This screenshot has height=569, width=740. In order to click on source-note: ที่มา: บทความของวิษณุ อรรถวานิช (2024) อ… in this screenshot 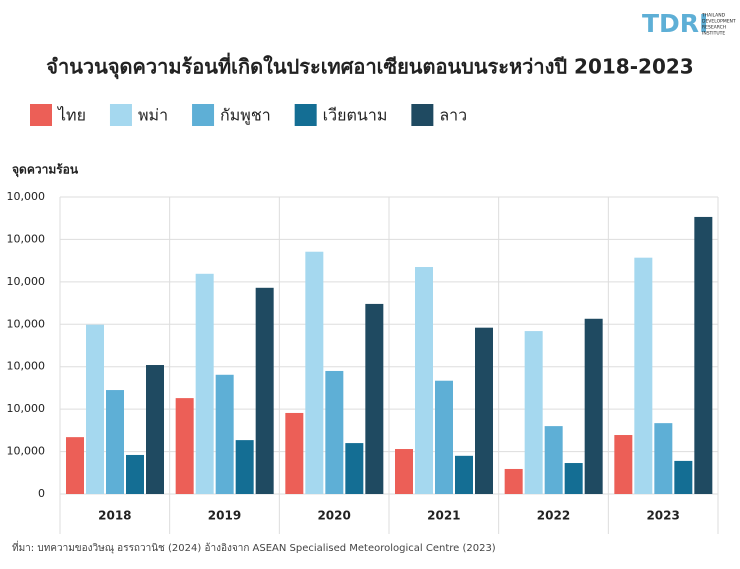, I will do `click(254, 547)`.